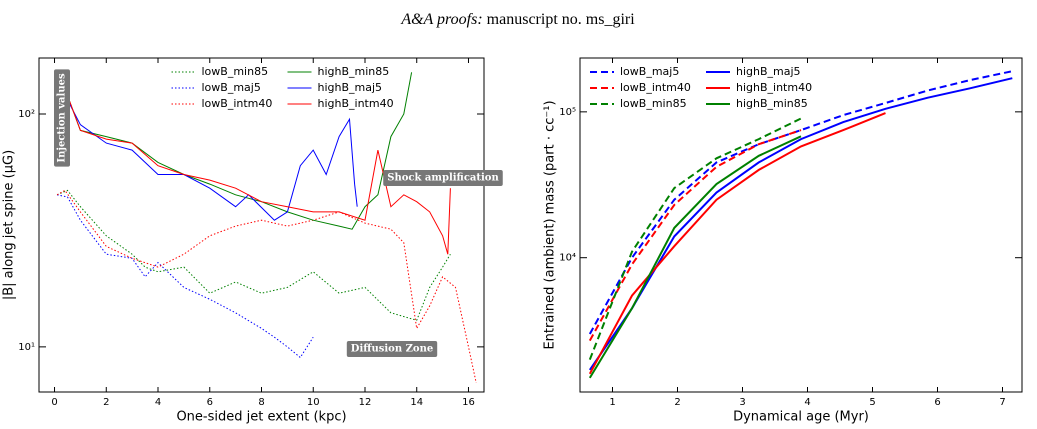 The height and width of the screenshot is (429, 1037). Describe the element at coordinates (550, 224) in the screenshot. I see `y-axis-label: Entrained (ambient) mass (part · cc⁻¹)` at that location.